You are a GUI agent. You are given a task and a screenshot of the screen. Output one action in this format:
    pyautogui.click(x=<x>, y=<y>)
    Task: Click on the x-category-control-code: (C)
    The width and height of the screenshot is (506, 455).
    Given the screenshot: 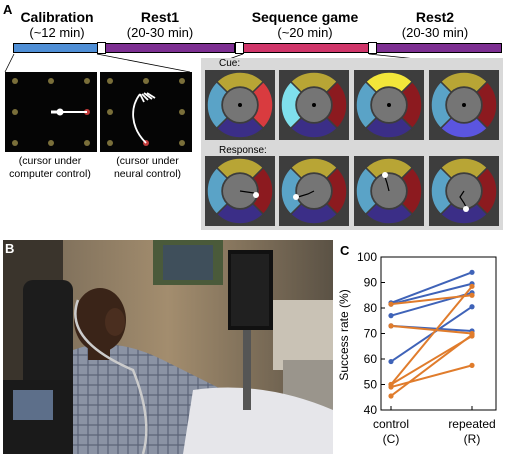 What is the action you would take?
    pyautogui.click(x=391, y=439)
    